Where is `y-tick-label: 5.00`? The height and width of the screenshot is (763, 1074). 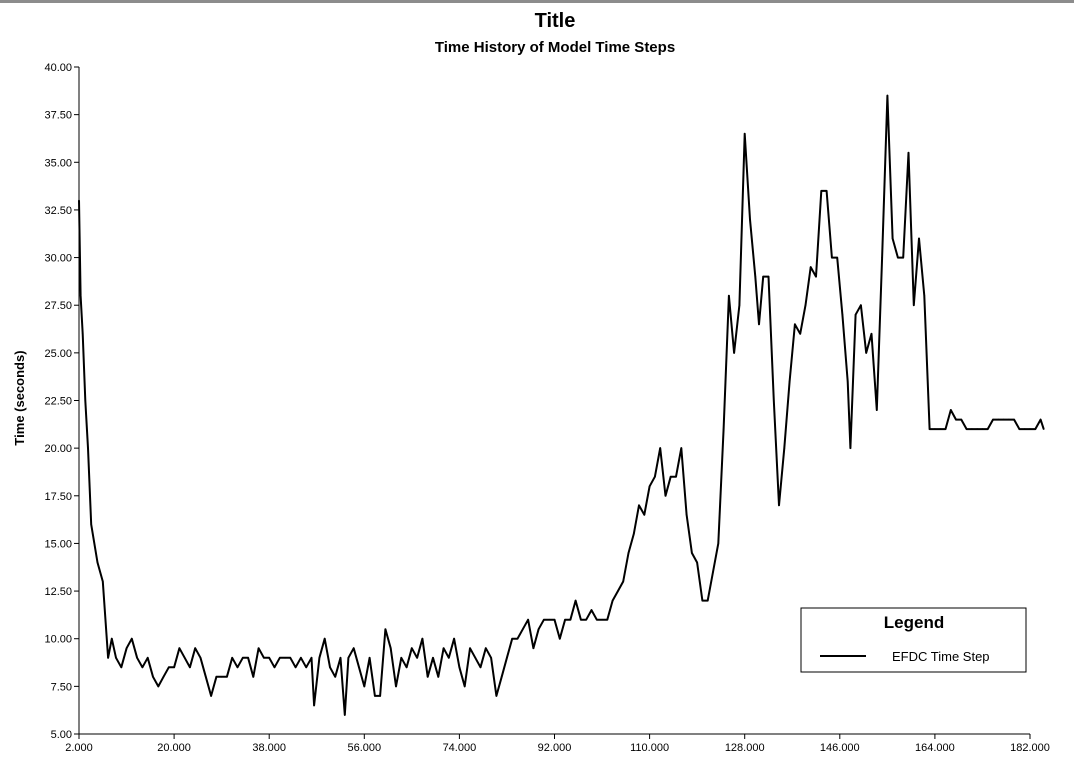 y-tick-label: 5.00 is located at coordinates (61, 735).